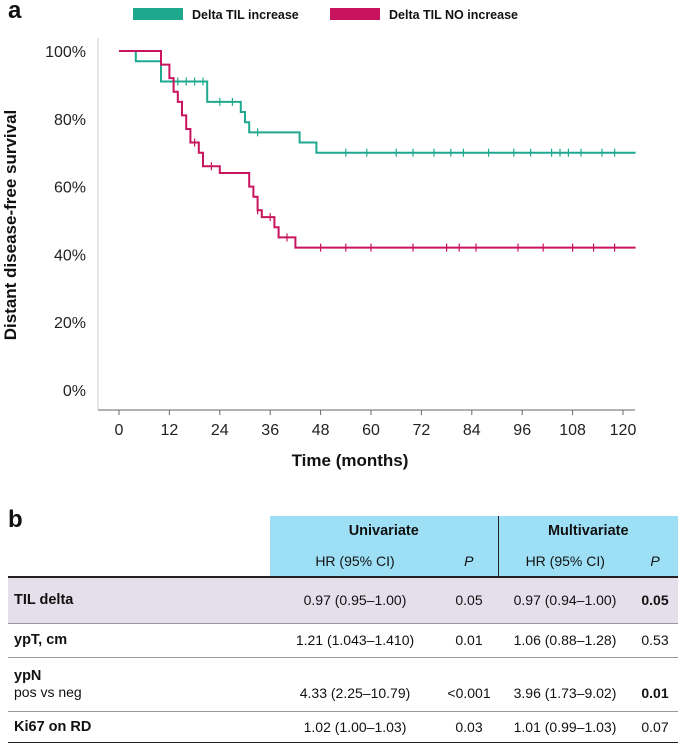 Image resolution: width=685 pixels, height=744 pixels. What do you see at coordinates (28, 676) in the screenshot?
I see `row-label-ypn: ypN` at bounding box center [28, 676].